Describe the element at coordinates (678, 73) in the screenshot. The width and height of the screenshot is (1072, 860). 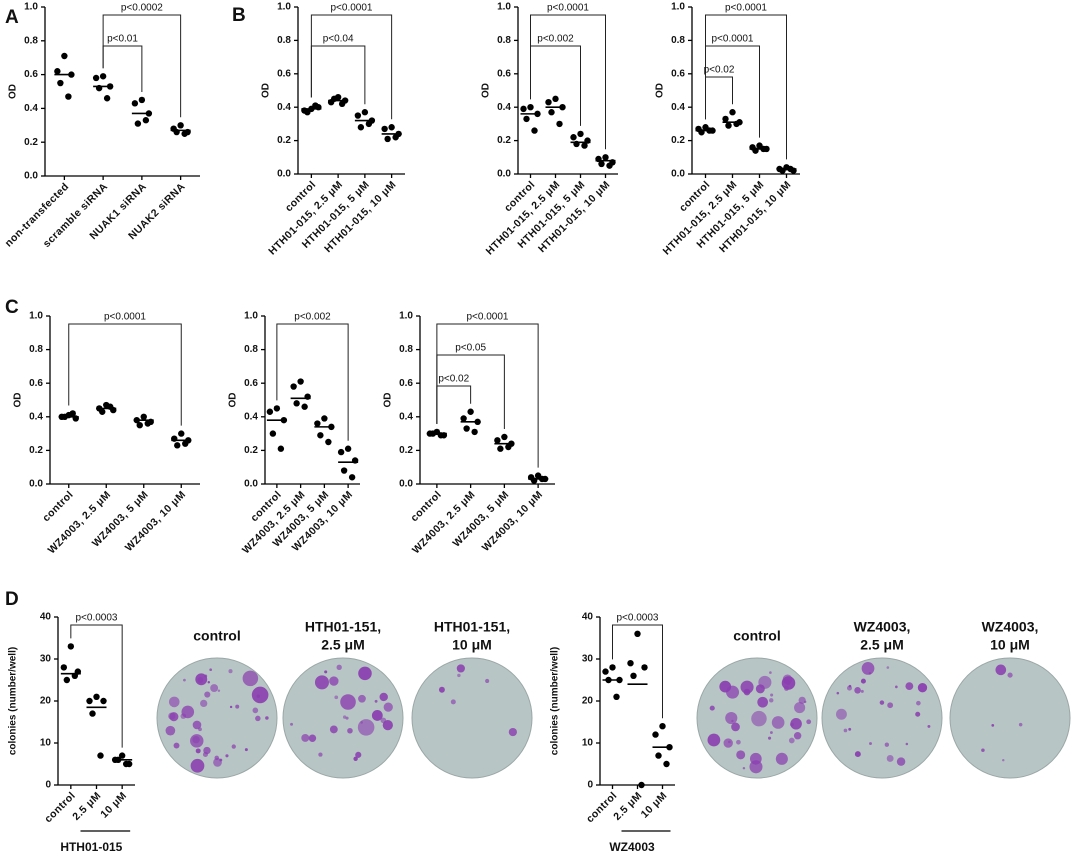
I see `y-tick-label: 0.6` at that location.